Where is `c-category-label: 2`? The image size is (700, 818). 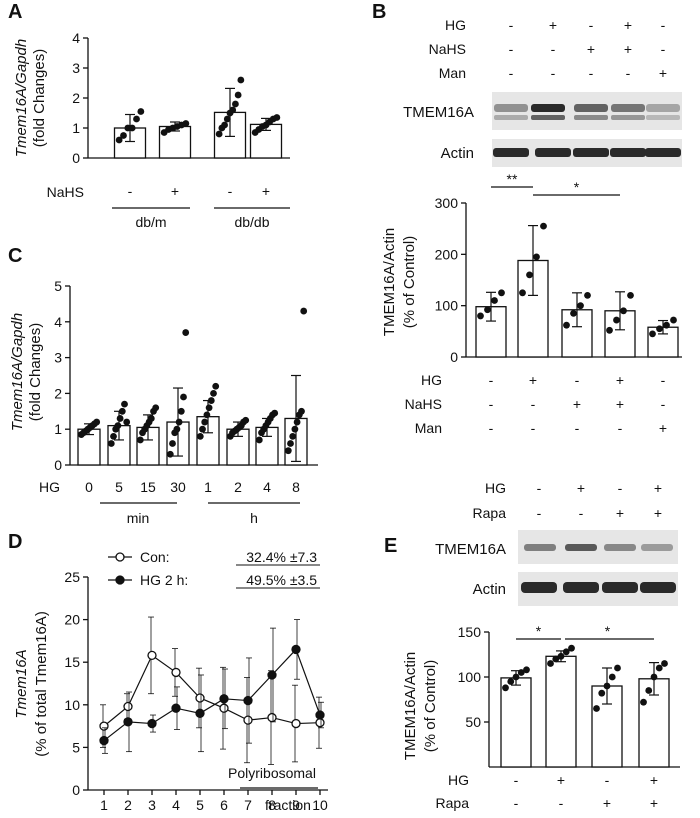
c-category-label: 2 is located at coordinates (238, 487).